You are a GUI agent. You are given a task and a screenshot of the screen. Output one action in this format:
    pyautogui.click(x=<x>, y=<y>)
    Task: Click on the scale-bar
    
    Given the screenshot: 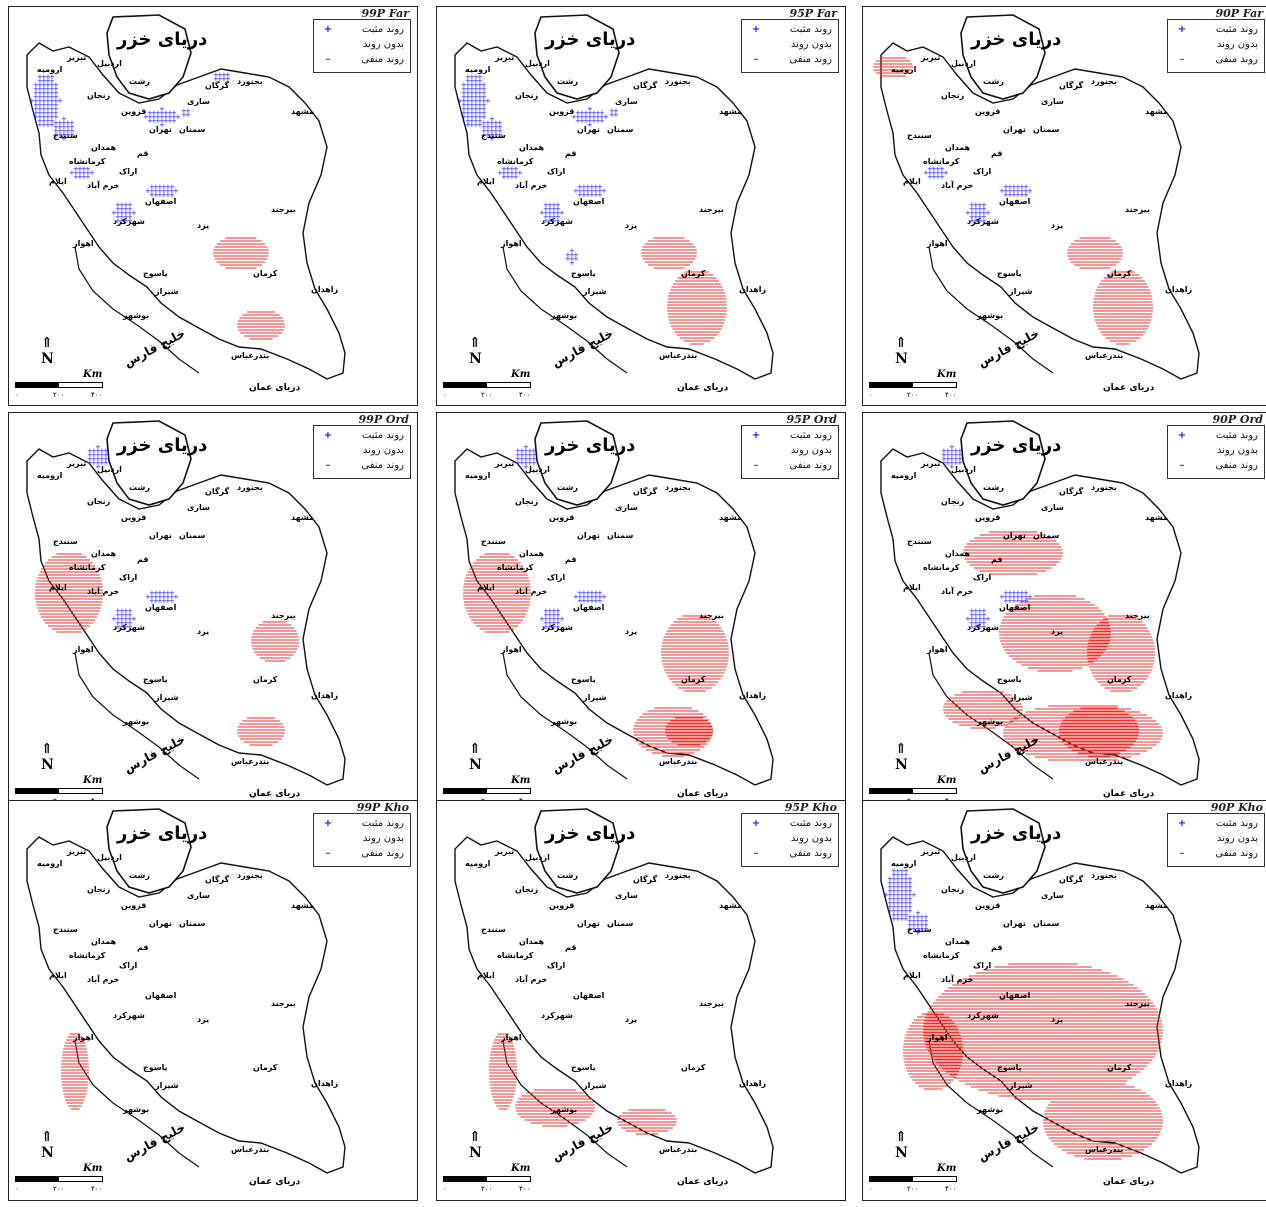 What is the action you would take?
    pyautogui.click(x=59, y=385)
    